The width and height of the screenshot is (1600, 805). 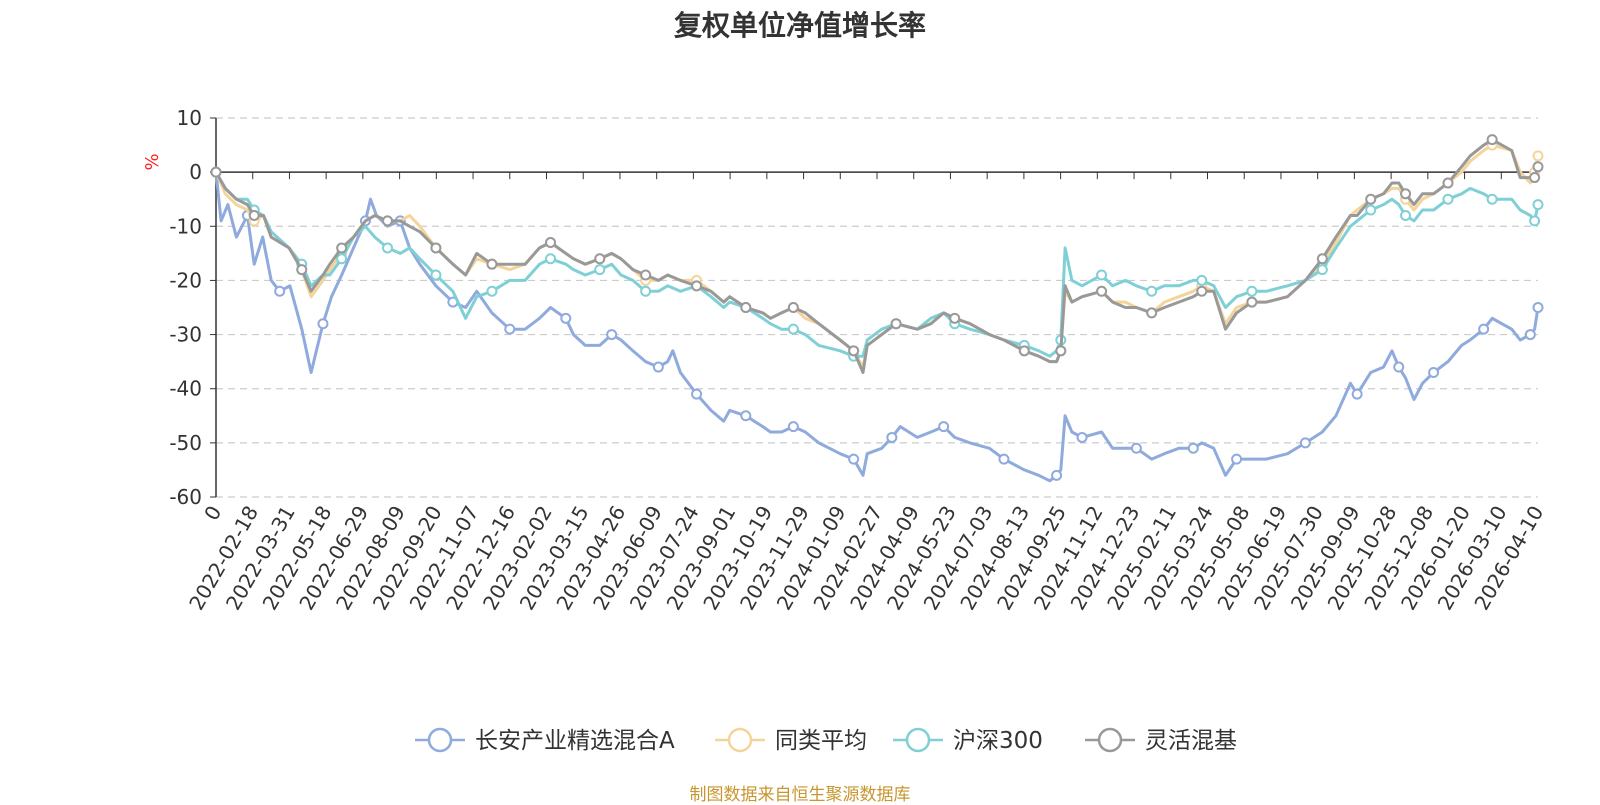 I want to click on legend-item: 灵活混基, so click(x=1161, y=740).